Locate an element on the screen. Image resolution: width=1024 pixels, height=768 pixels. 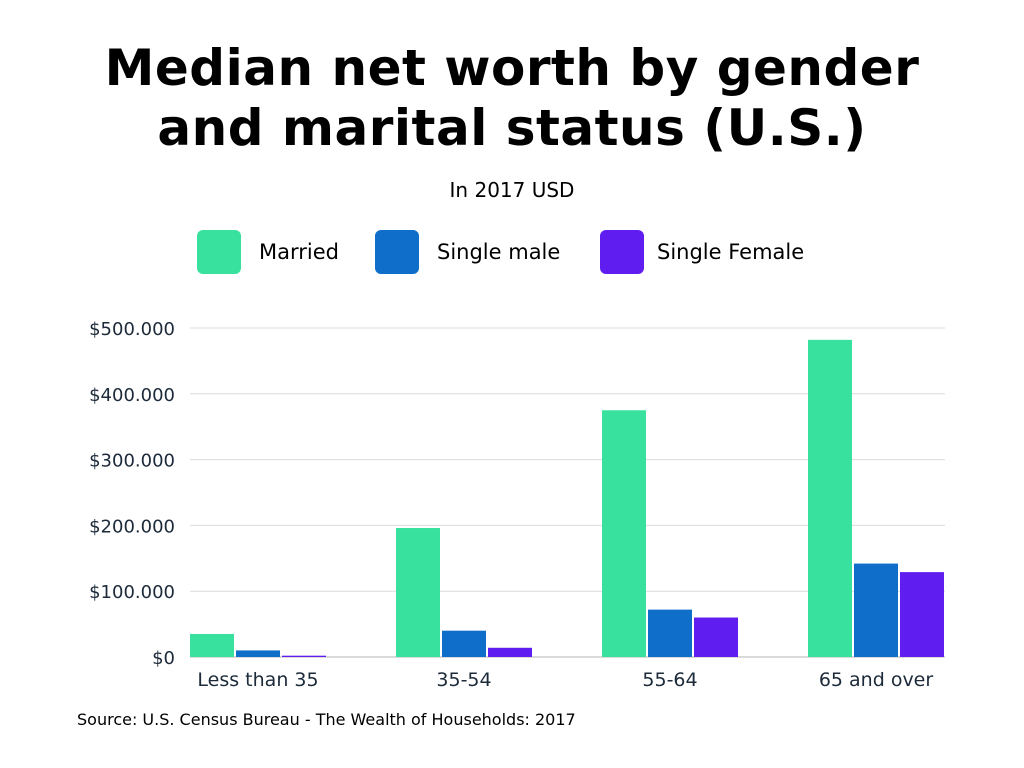
x-tick-label: 55-64 is located at coordinates (669, 680).